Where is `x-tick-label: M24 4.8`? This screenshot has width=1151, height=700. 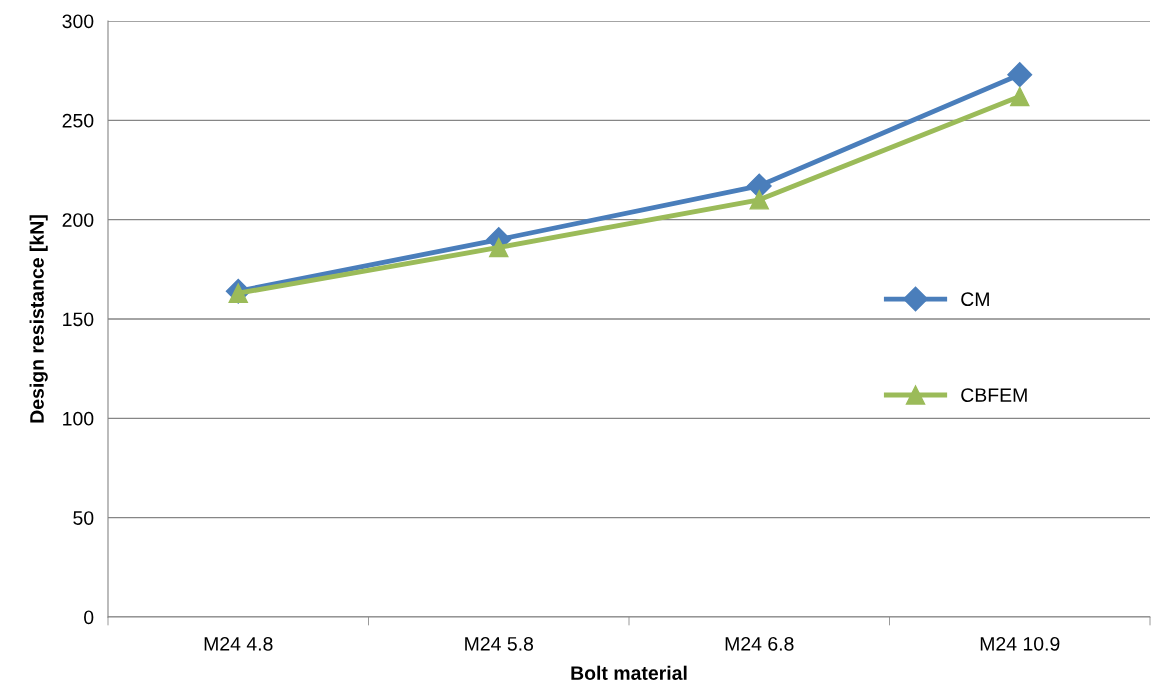
x-tick-label: M24 4.8 is located at coordinates (238, 643).